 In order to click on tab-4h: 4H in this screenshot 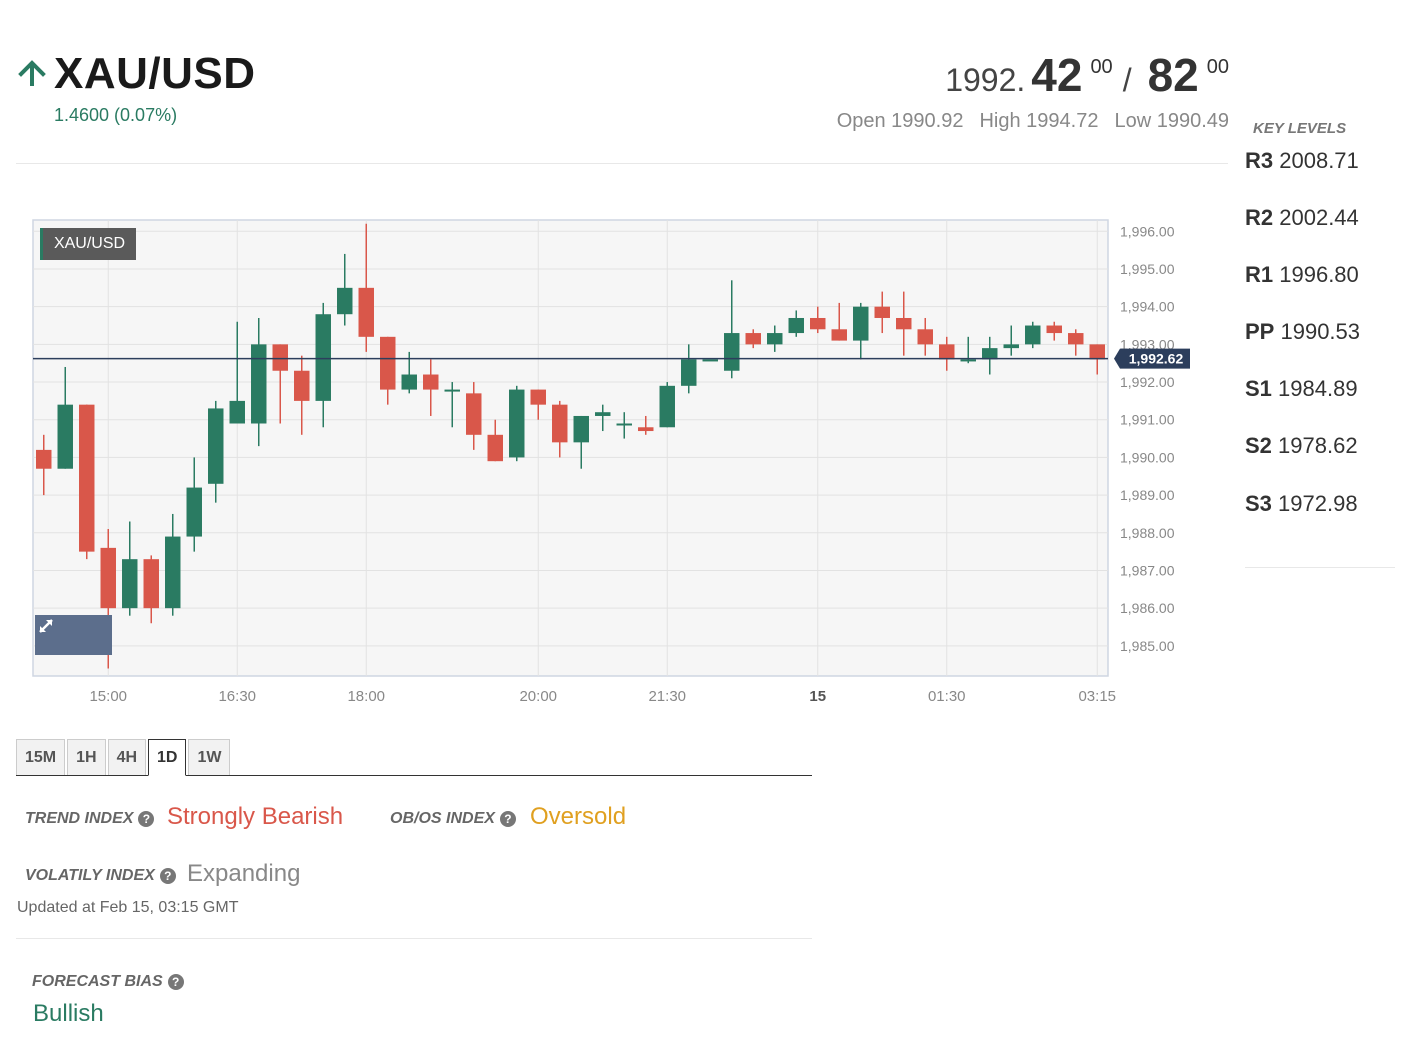, I will do `click(127, 757)`.